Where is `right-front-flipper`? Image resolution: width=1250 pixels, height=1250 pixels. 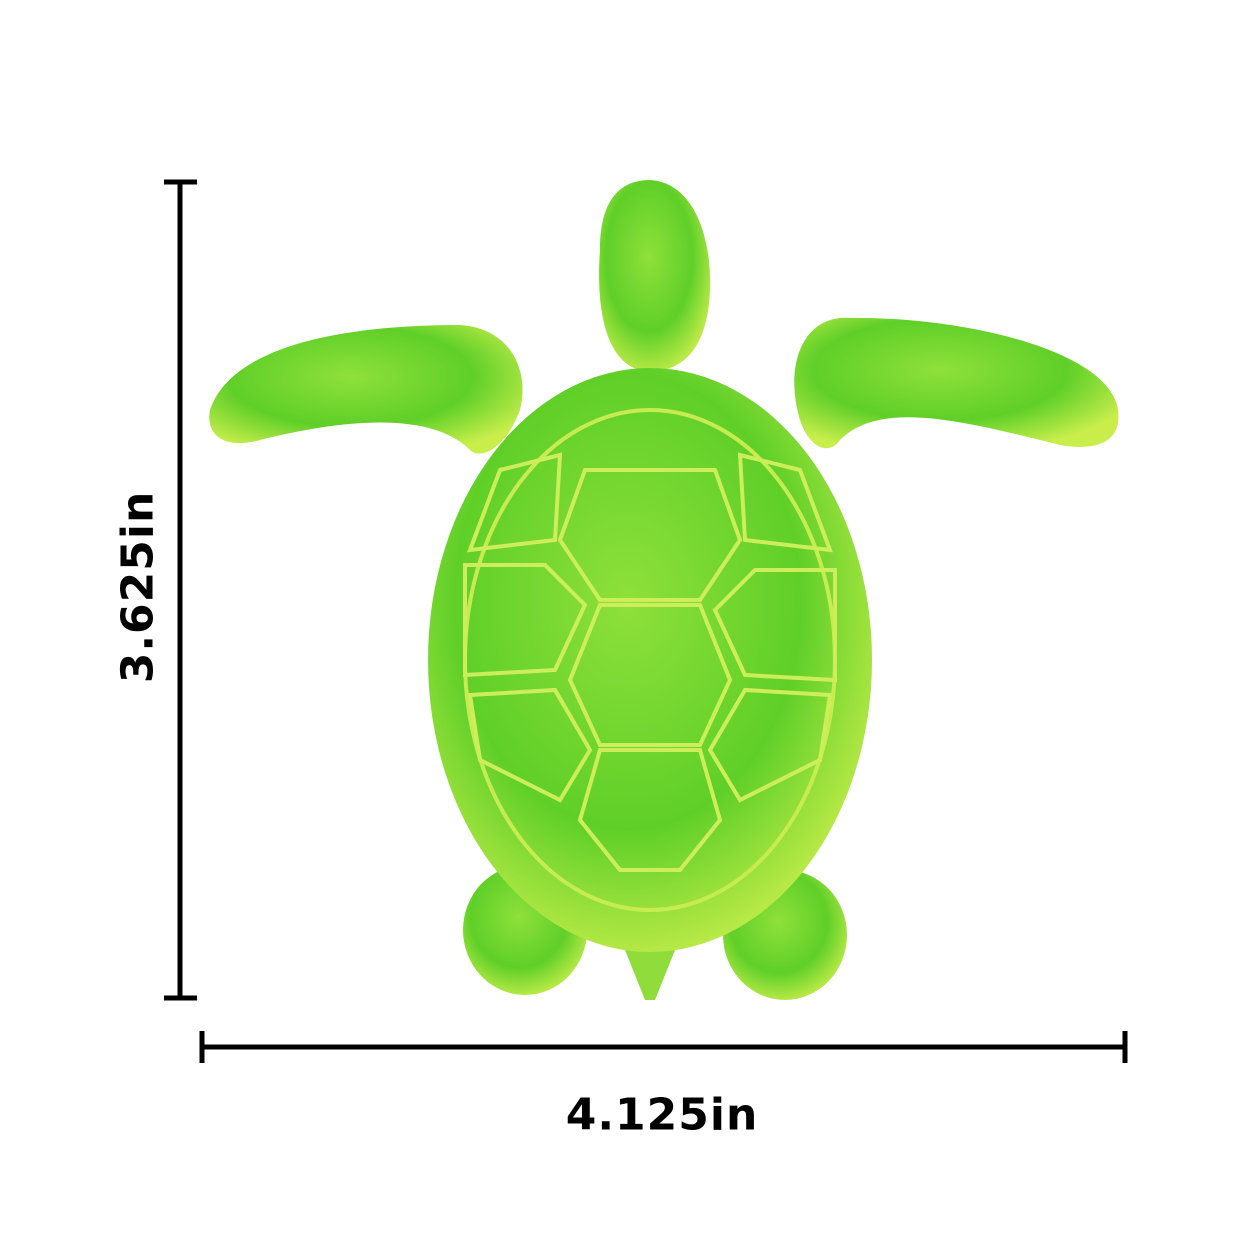
right-front-flipper is located at coordinates (956, 383).